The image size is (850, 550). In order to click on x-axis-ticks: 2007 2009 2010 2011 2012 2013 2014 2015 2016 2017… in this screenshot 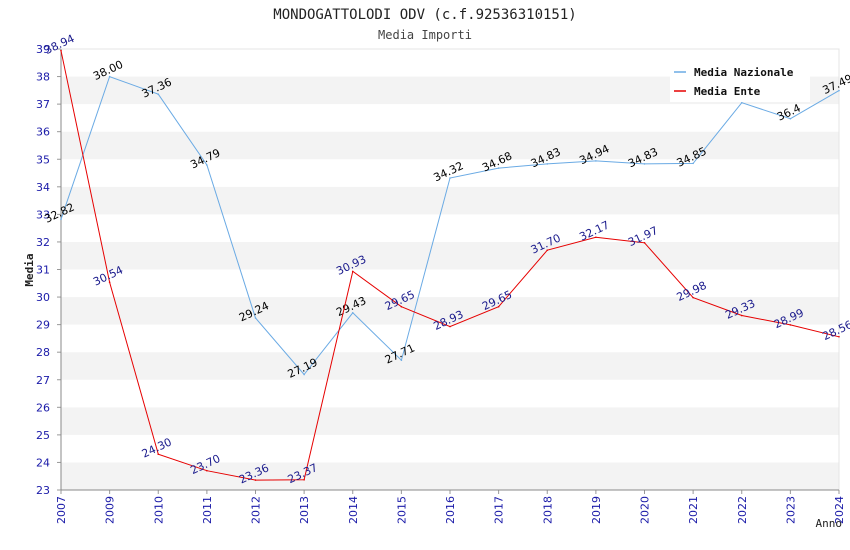, I will do `click(450, 507)`.